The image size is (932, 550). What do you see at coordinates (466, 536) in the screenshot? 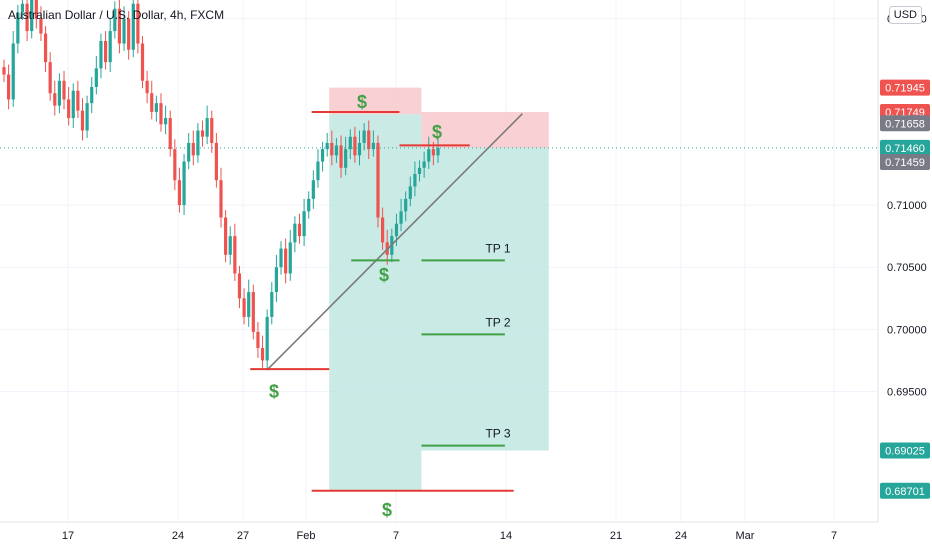
I see `time-axis` at bounding box center [466, 536].